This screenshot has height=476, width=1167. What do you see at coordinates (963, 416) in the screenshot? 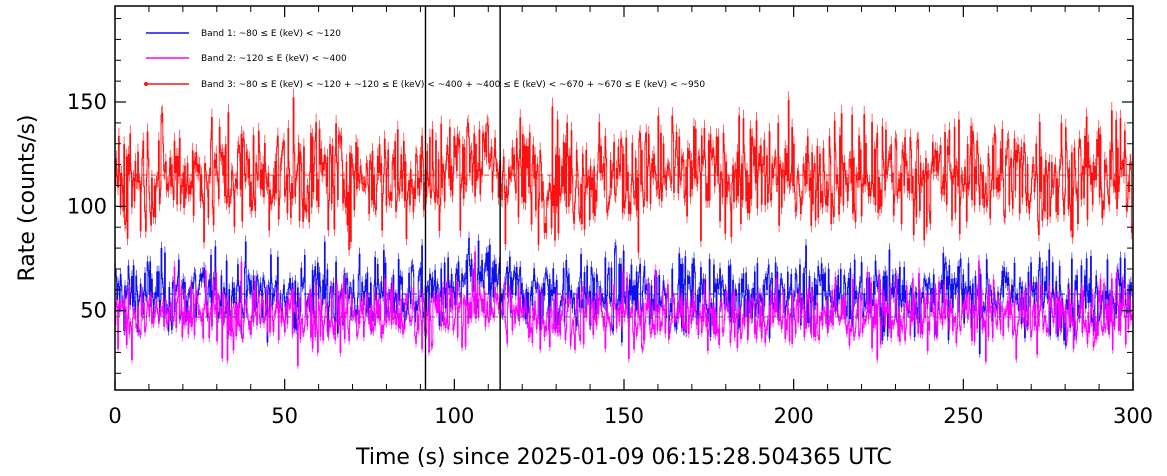
I see `x-tick-label: 250` at bounding box center [963, 416].